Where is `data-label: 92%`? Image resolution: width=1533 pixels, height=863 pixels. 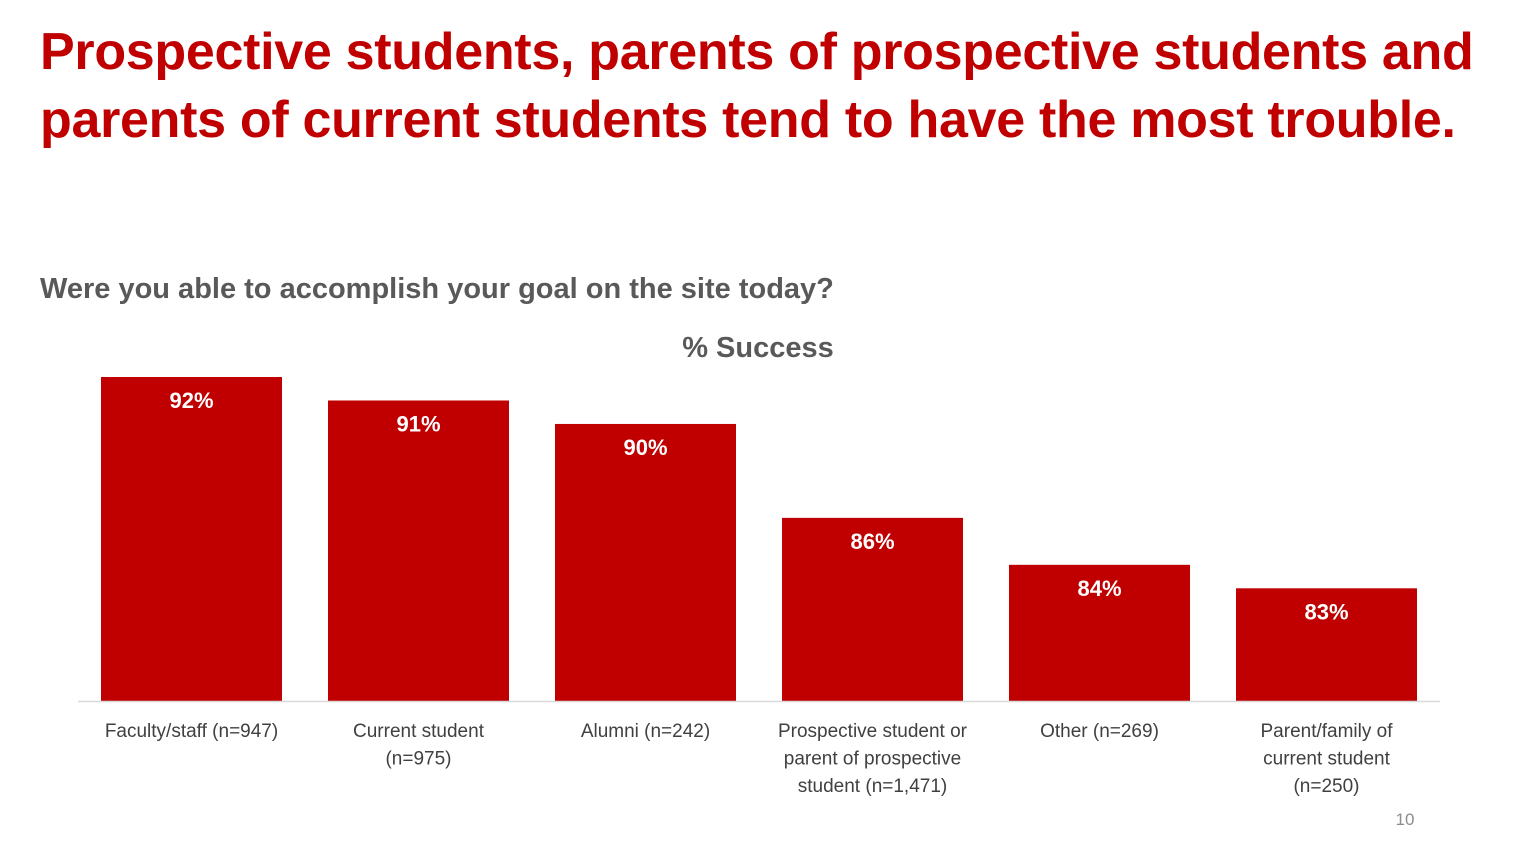
data-label: 92% is located at coordinates (191, 400).